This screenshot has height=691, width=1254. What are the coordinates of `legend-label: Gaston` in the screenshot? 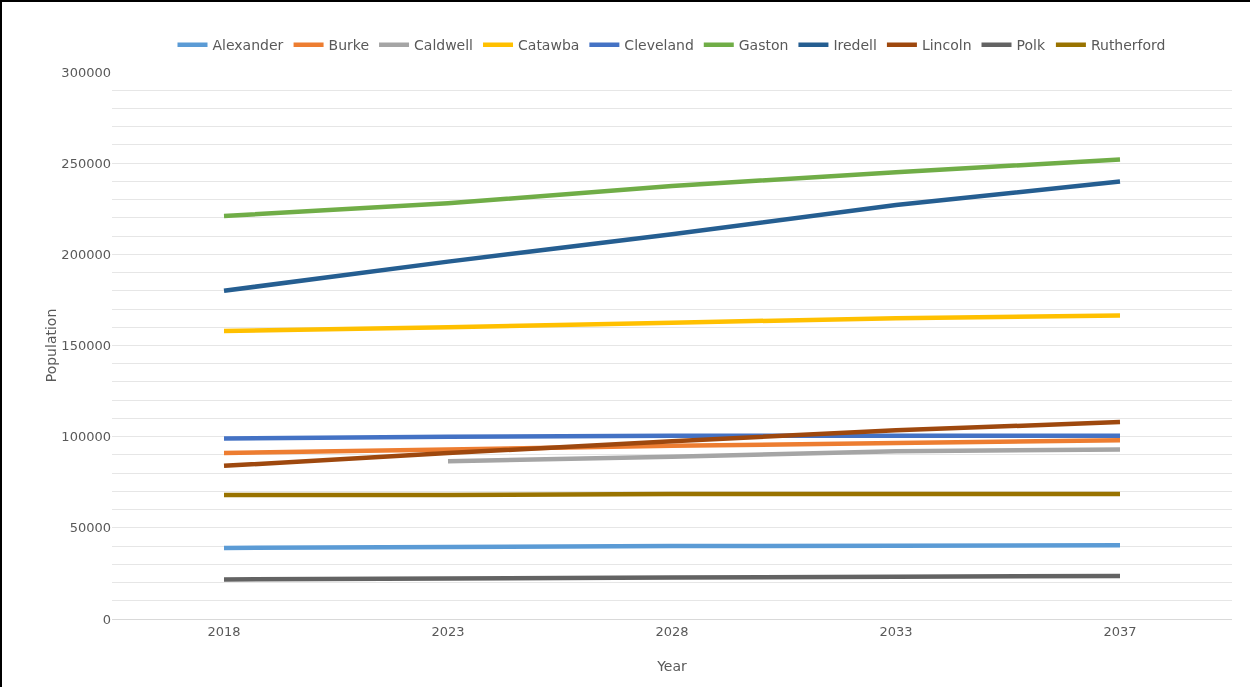 It's located at (763, 45).